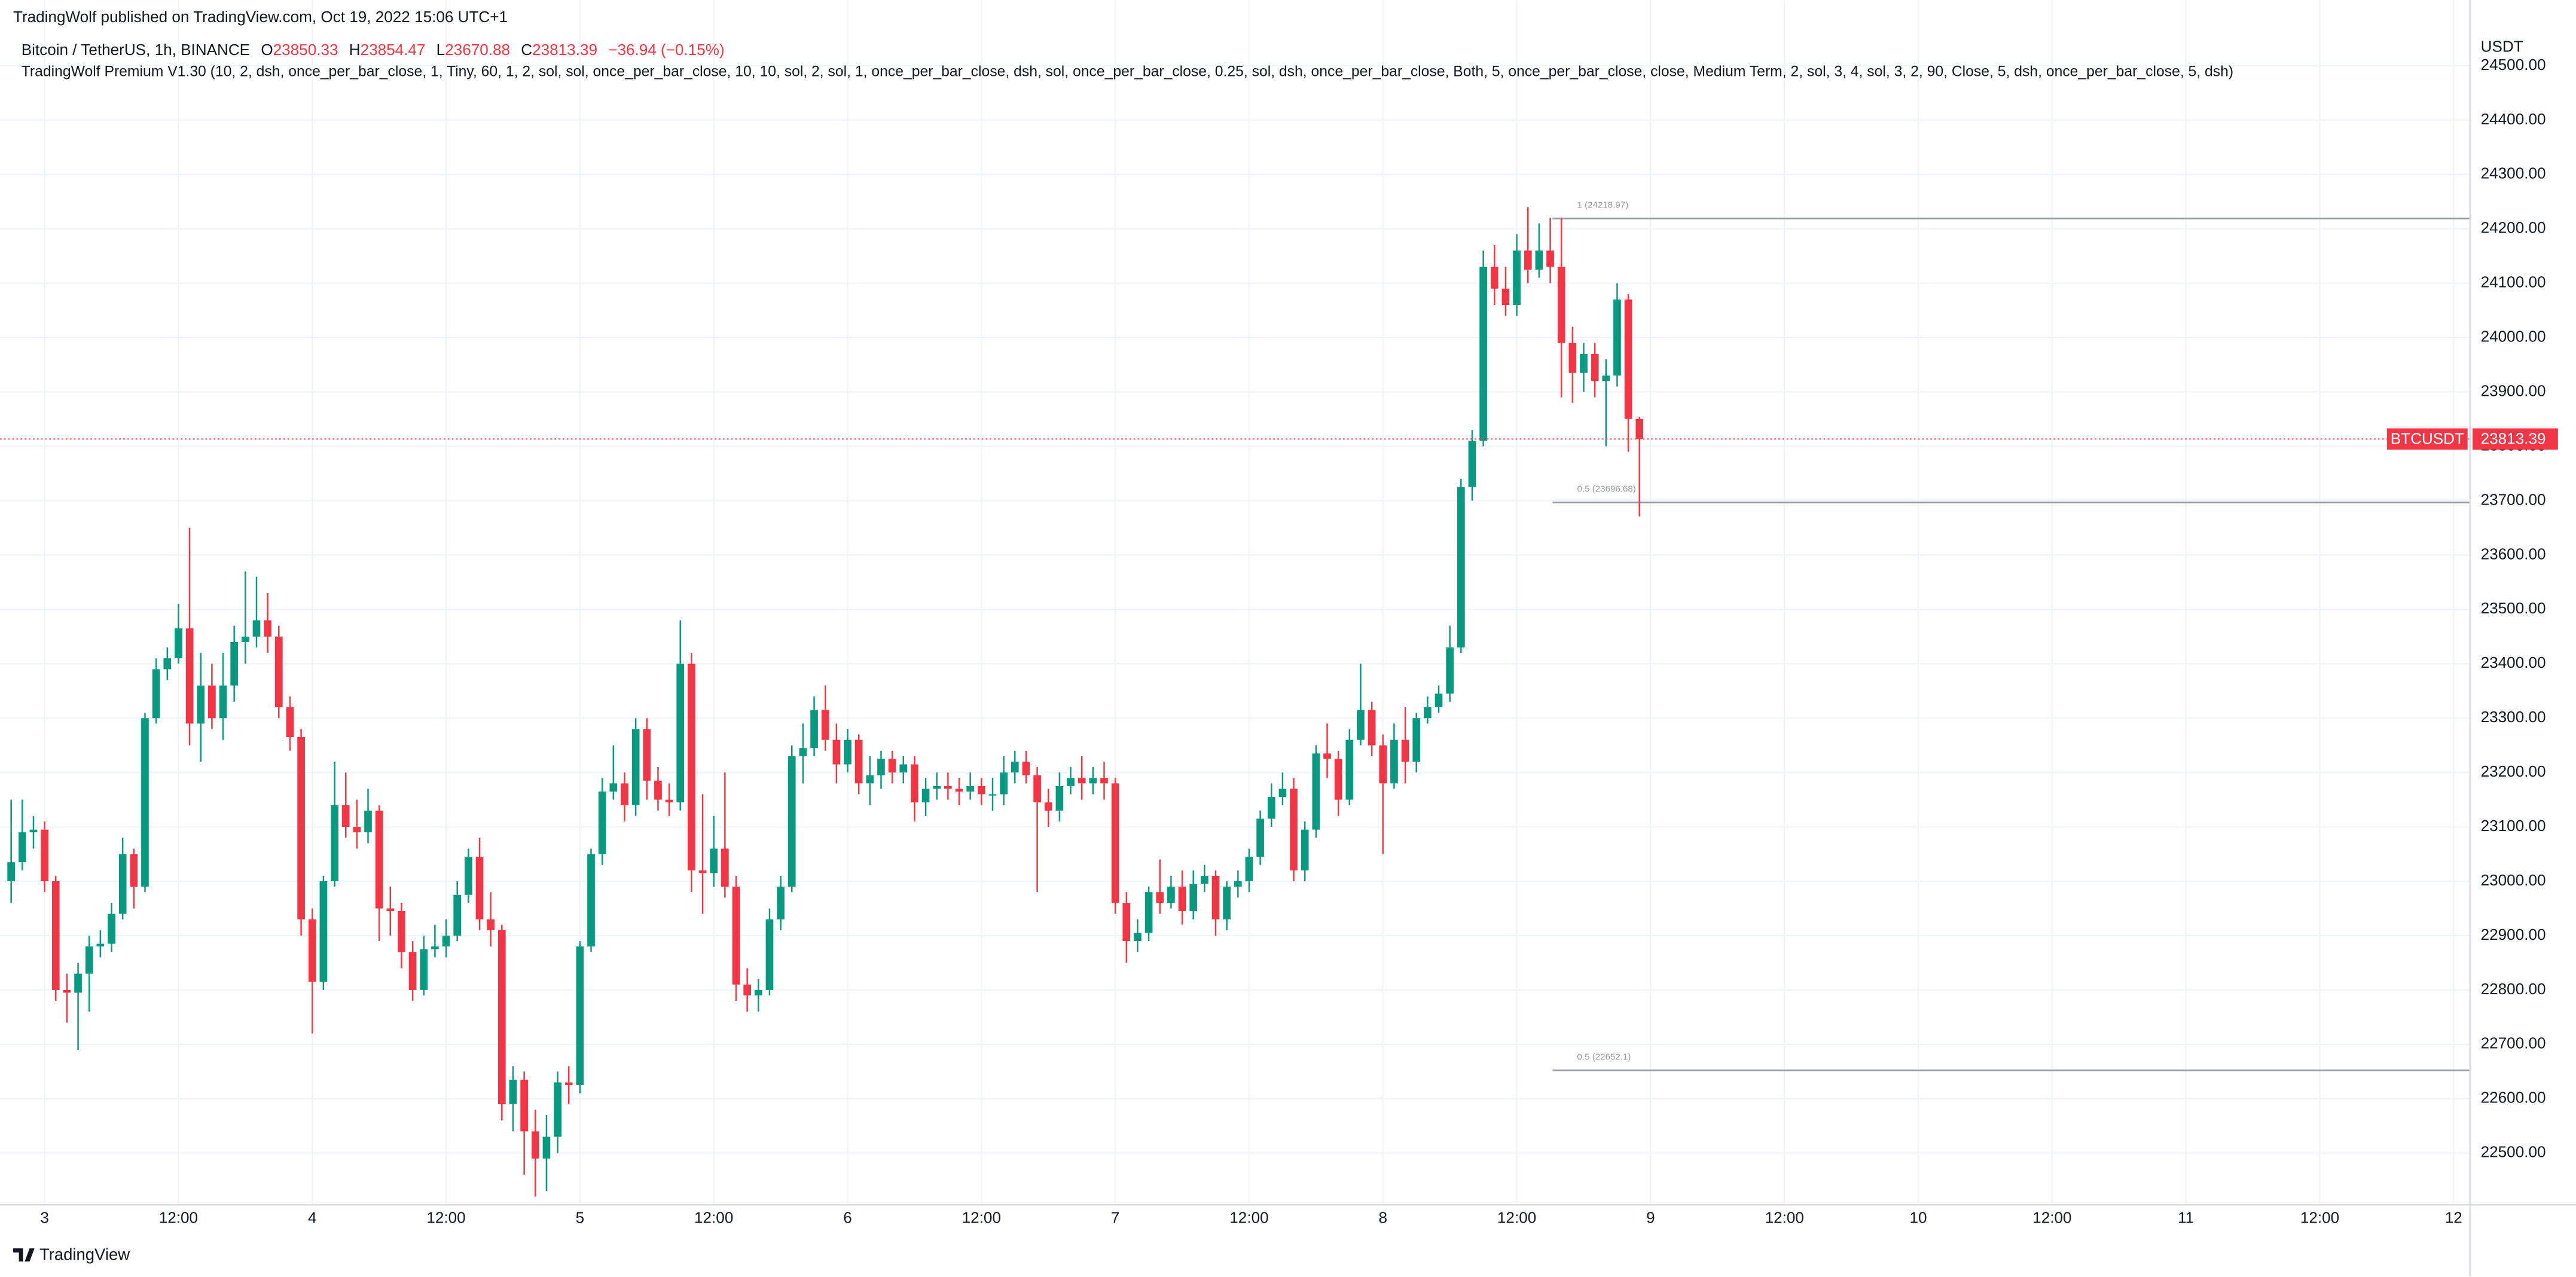  I want to click on logo-text: TradingView, so click(84, 1254).